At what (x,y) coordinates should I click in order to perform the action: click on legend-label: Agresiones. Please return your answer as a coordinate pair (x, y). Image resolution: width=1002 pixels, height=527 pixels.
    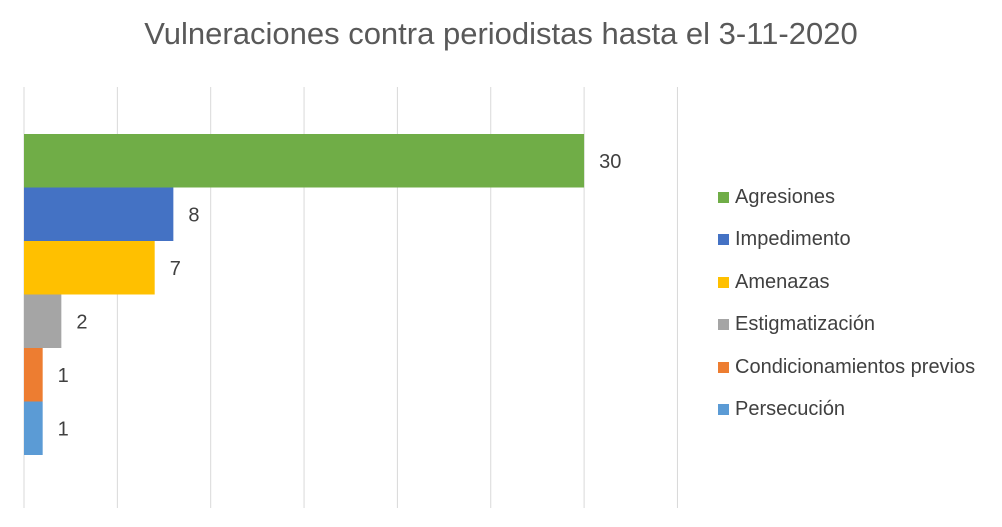
    Looking at the image, I should click on (785, 196).